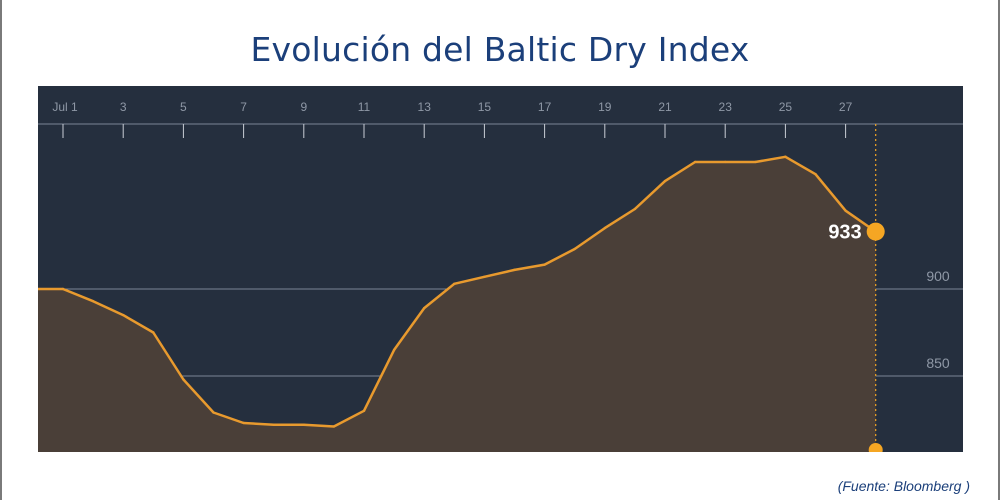  Describe the element at coordinates (183, 107) in the screenshot. I see `x-tick-label: 5` at that location.